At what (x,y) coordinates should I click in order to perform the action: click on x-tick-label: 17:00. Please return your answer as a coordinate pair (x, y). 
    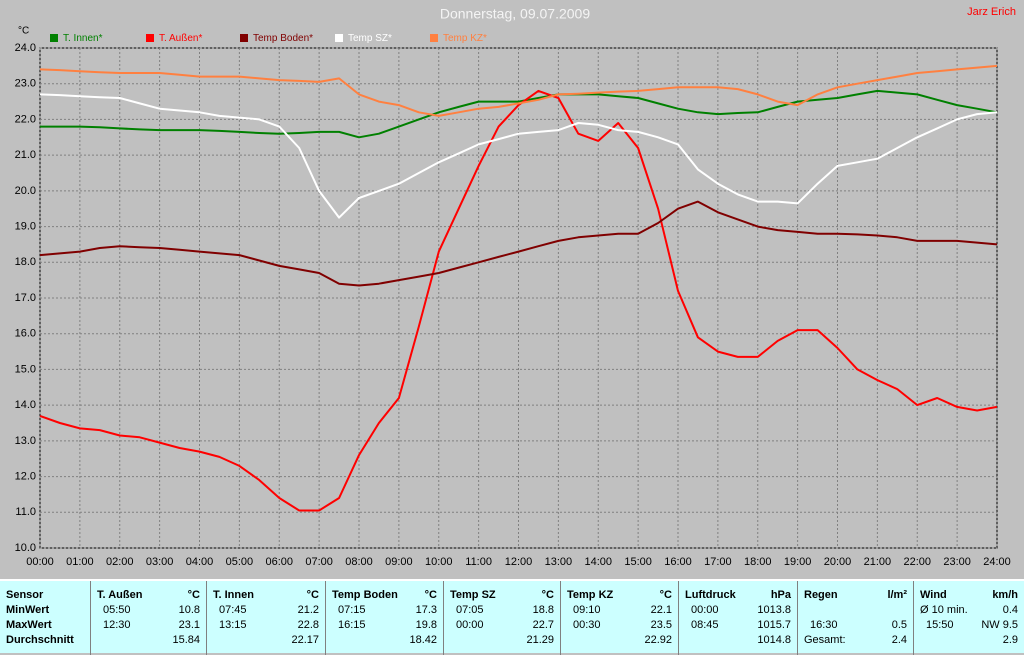
    Looking at the image, I should click on (718, 562).